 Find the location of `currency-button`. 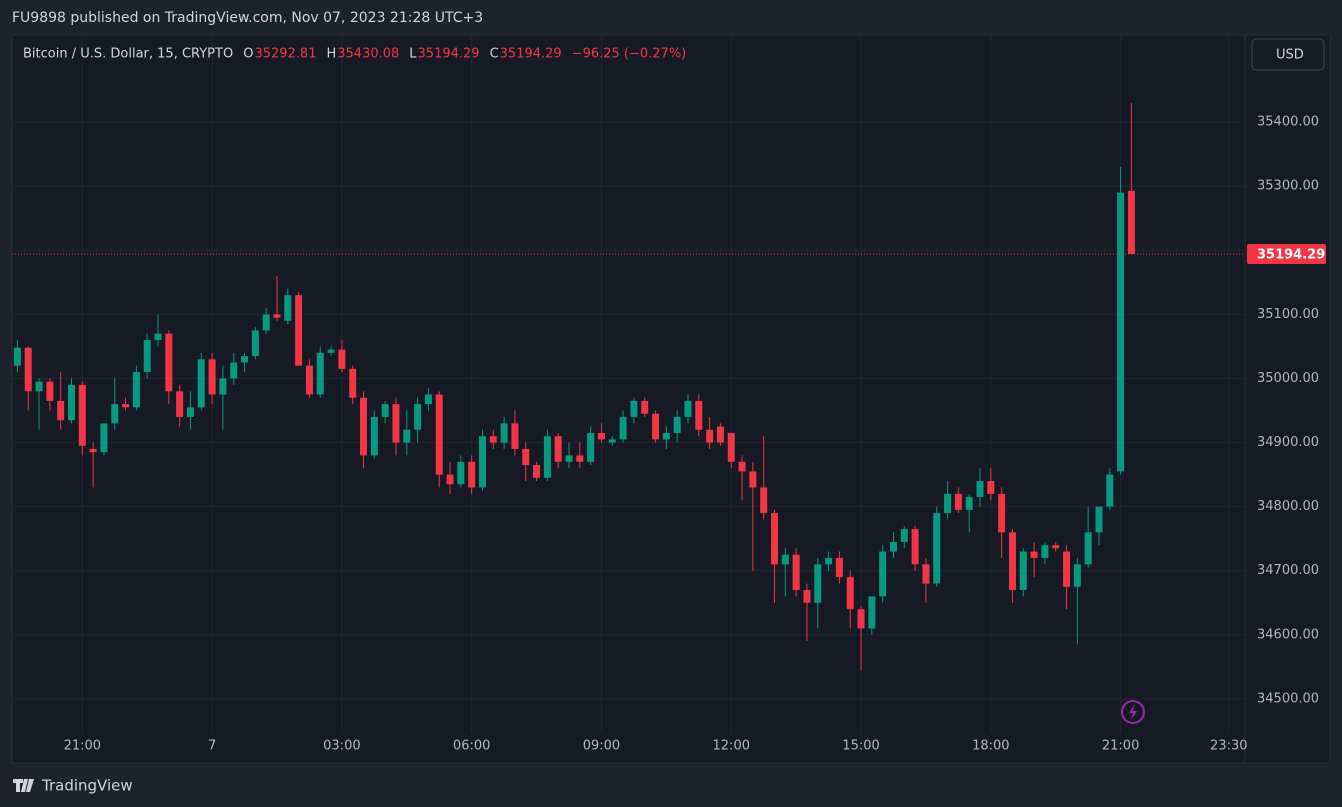

currency-button is located at coordinates (1288, 54).